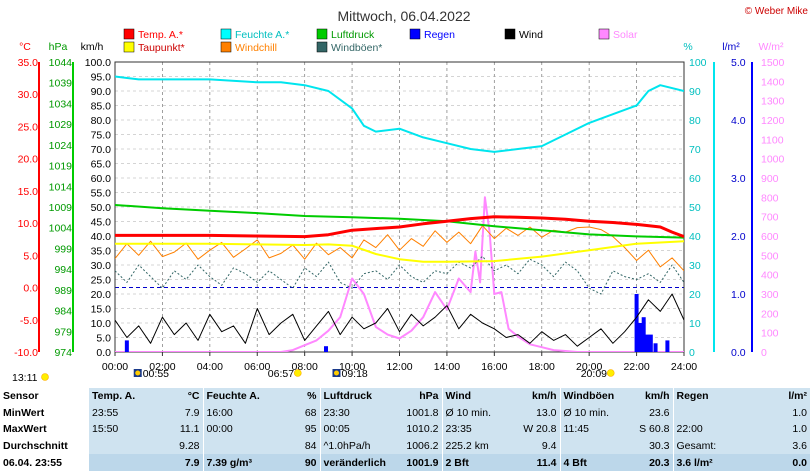 Image resolution: width=810 pixels, height=471 pixels. Describe the element at coordinates (180, 446) in the screenshot. I see `stats-cell: 9.28` at that location.